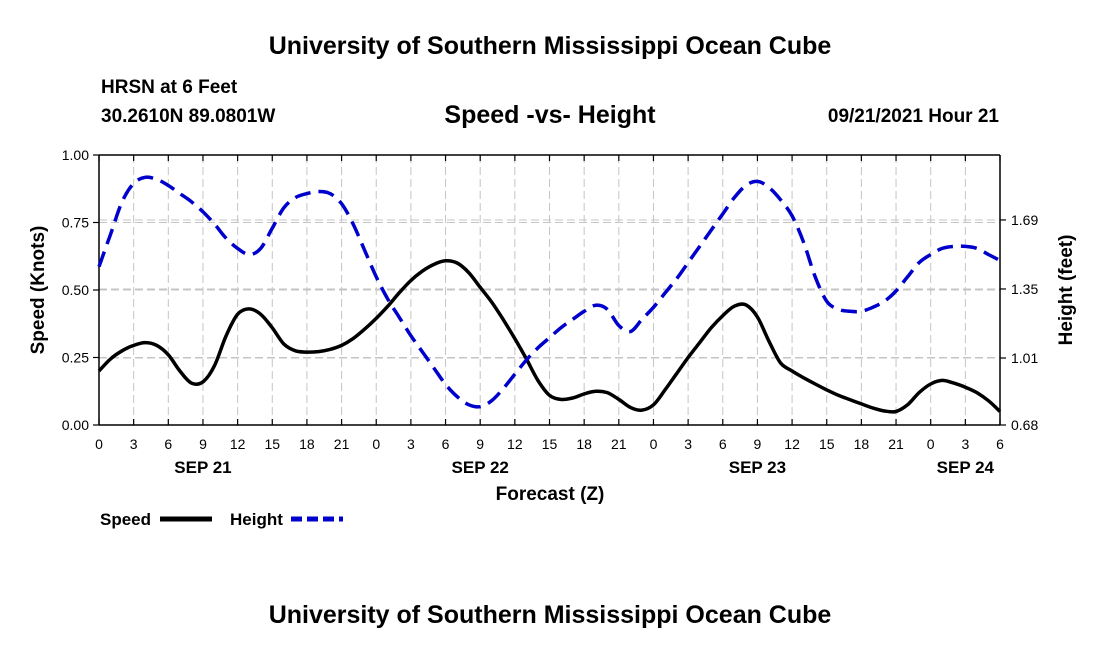 This screenshot has width=1100, height=650. Describe the element at coordinates (256, 519) in the screenshot. I see `legend-label-height: Height` at that location.